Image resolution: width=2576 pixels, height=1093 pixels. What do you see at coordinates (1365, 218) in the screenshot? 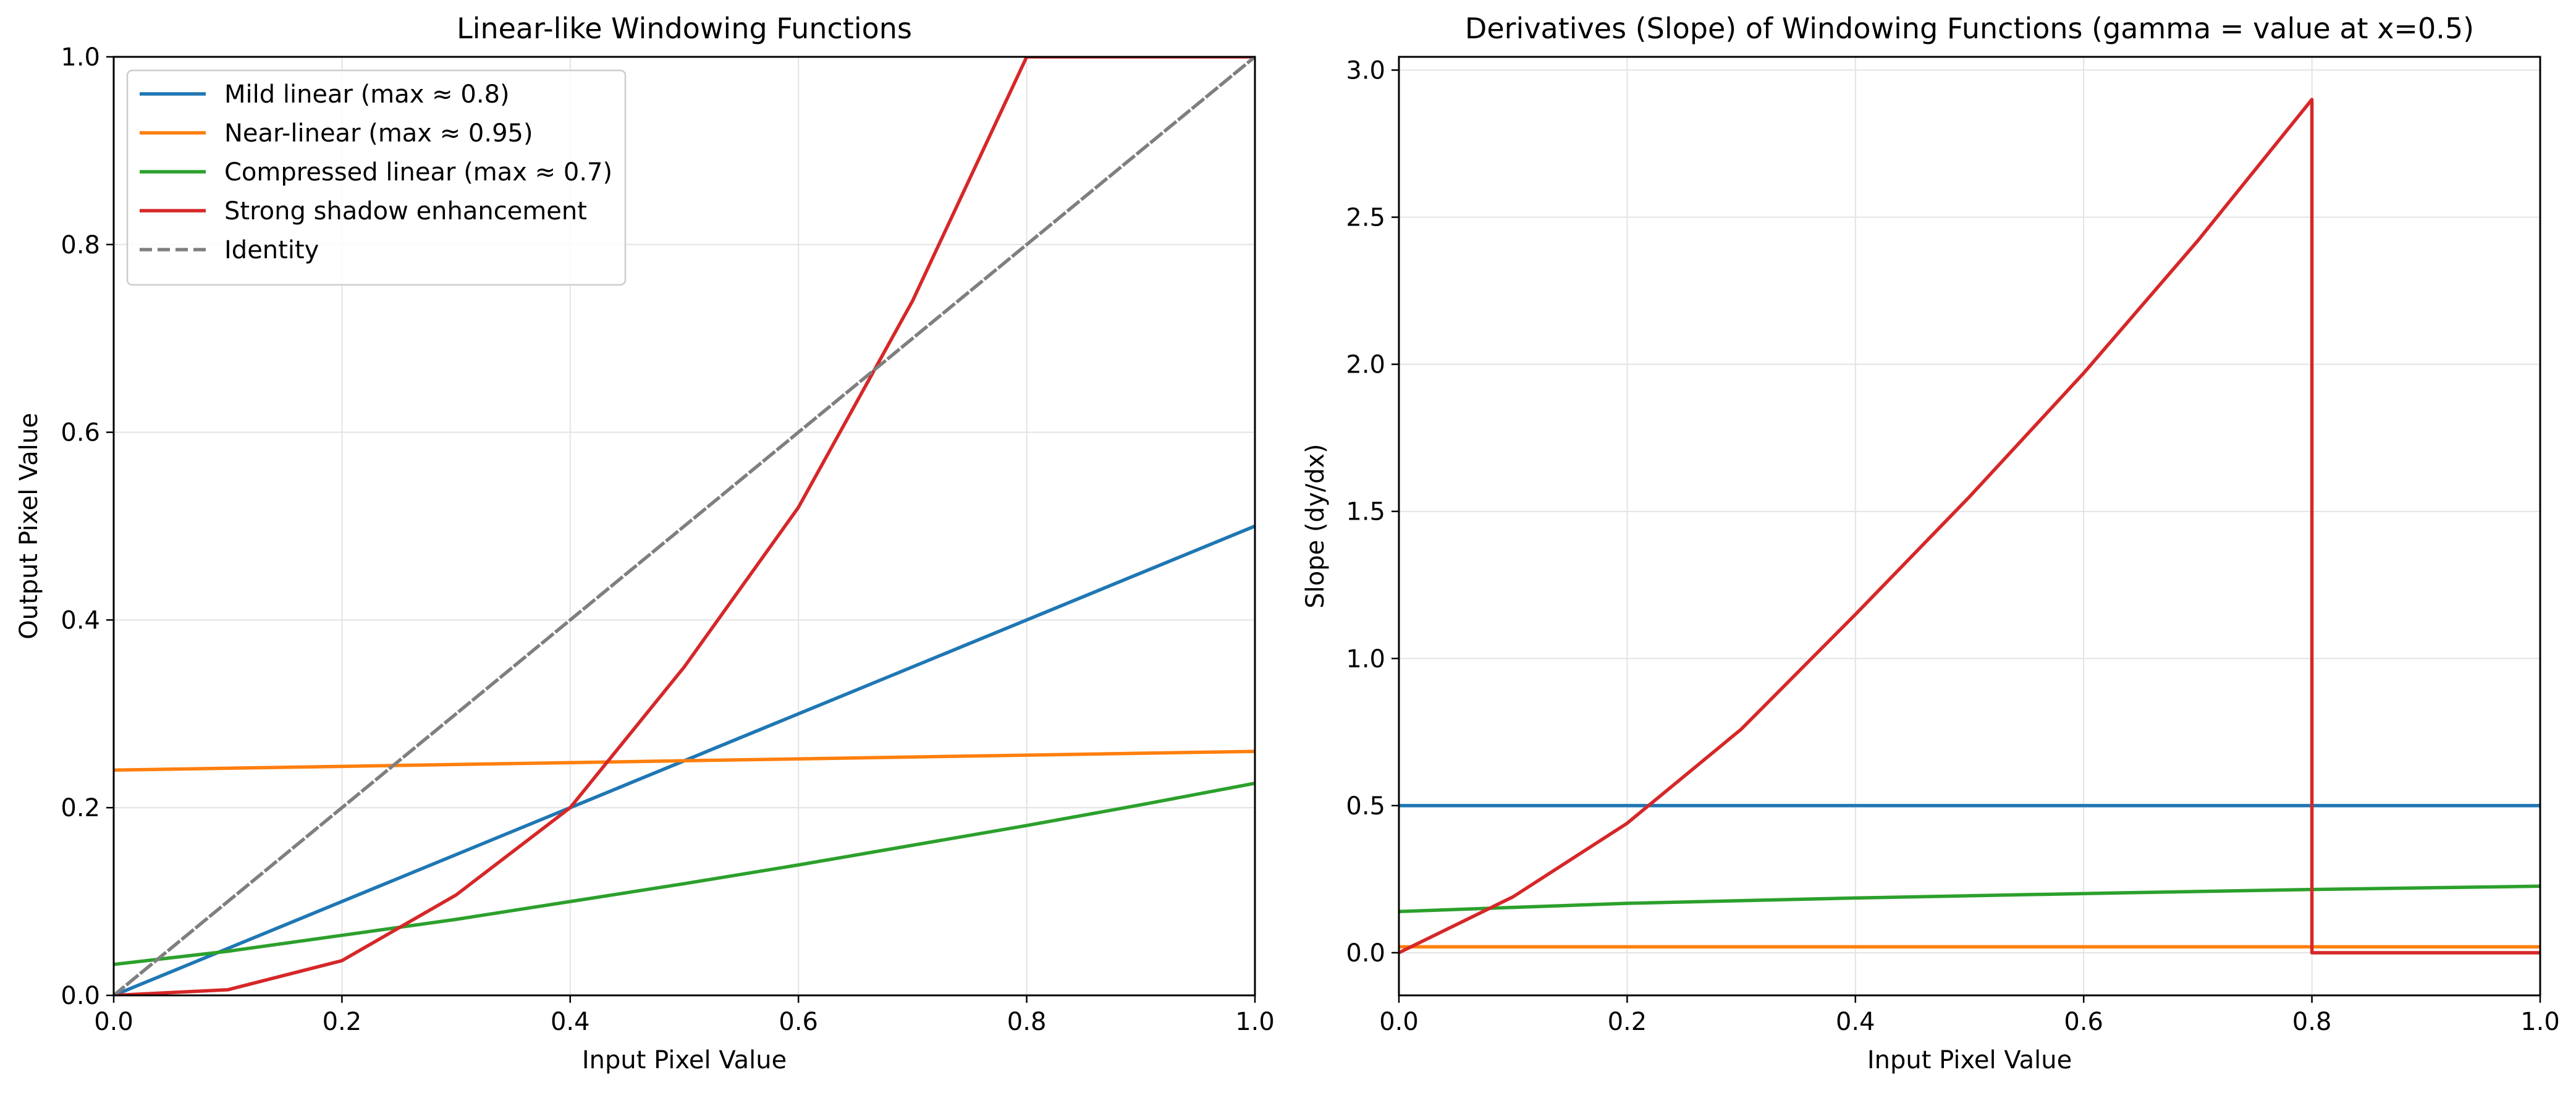
I see `y-tick-label: 2.5` at bounding box center [1365, 218].